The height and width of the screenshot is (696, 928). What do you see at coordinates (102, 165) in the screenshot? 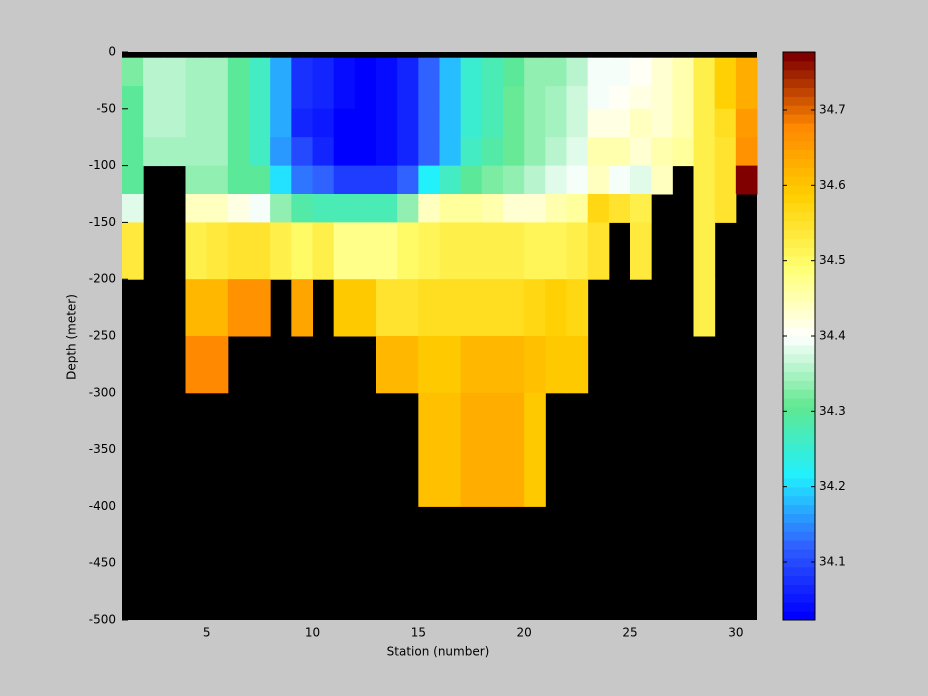
I see `y-tick-label: -100` at bounding box center [102, 165].